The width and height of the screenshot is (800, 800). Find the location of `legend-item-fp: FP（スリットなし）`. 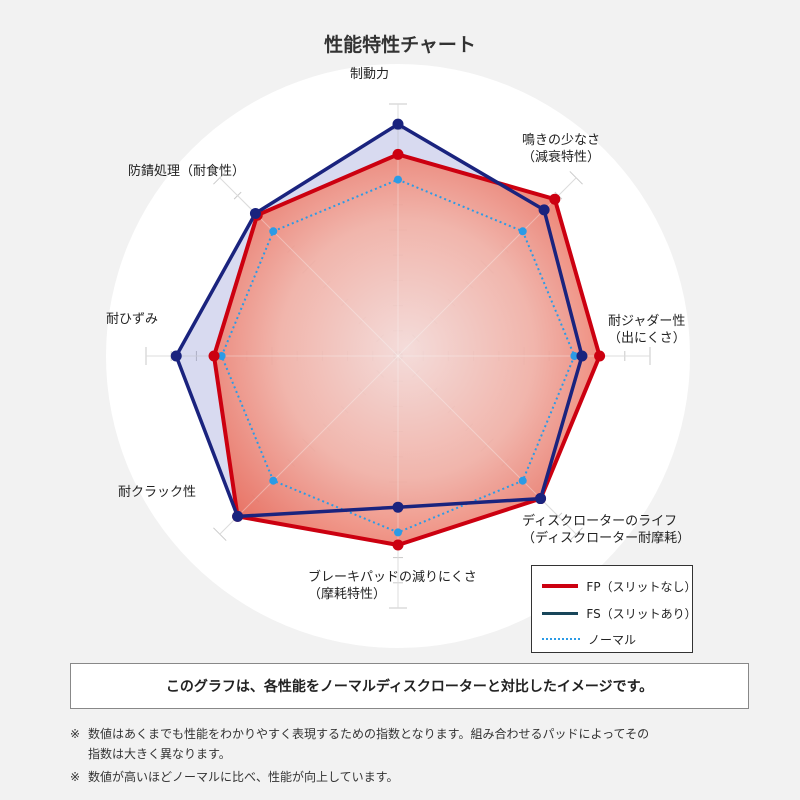

legend-item-fp: FP（スリットなし） is located at coordinates (619, 586).